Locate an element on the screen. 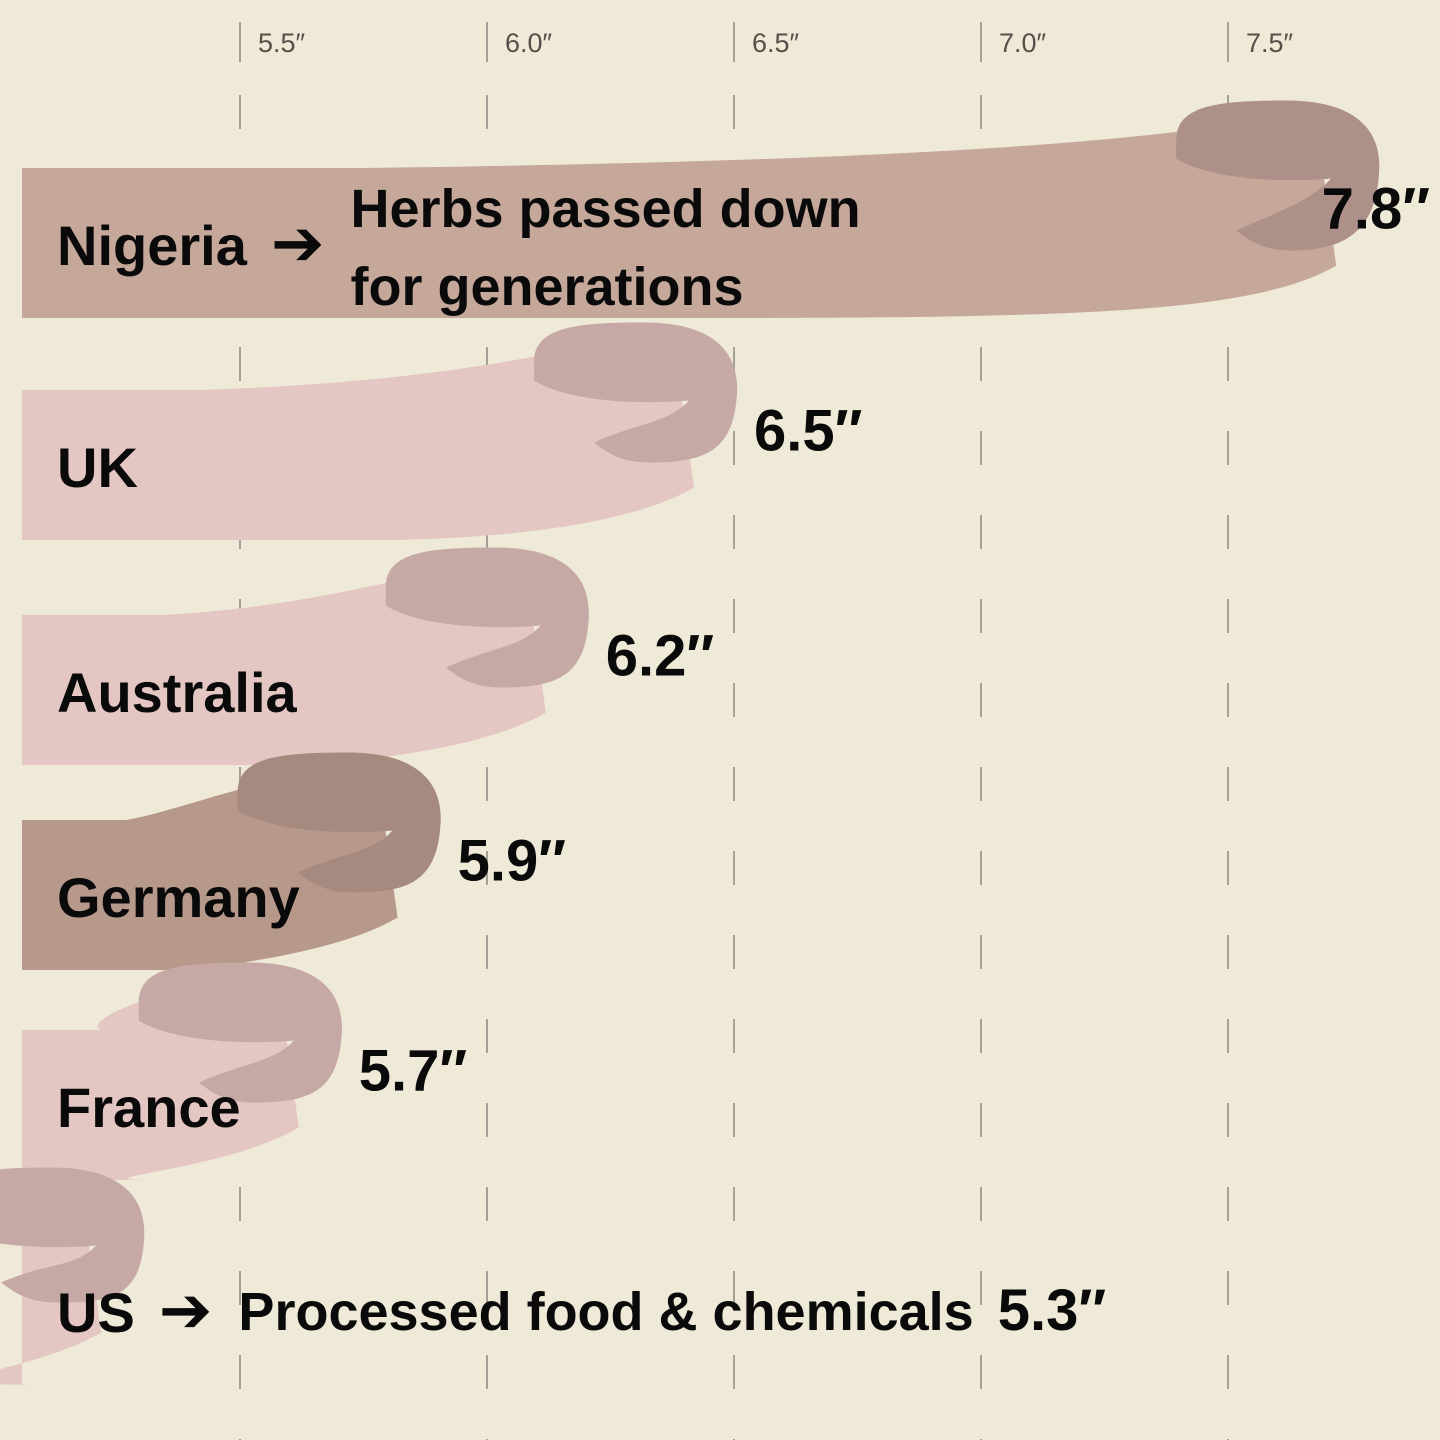 This screenshot has height=1440, width=1440. category-label: UK is located at coordinates (97, 467).